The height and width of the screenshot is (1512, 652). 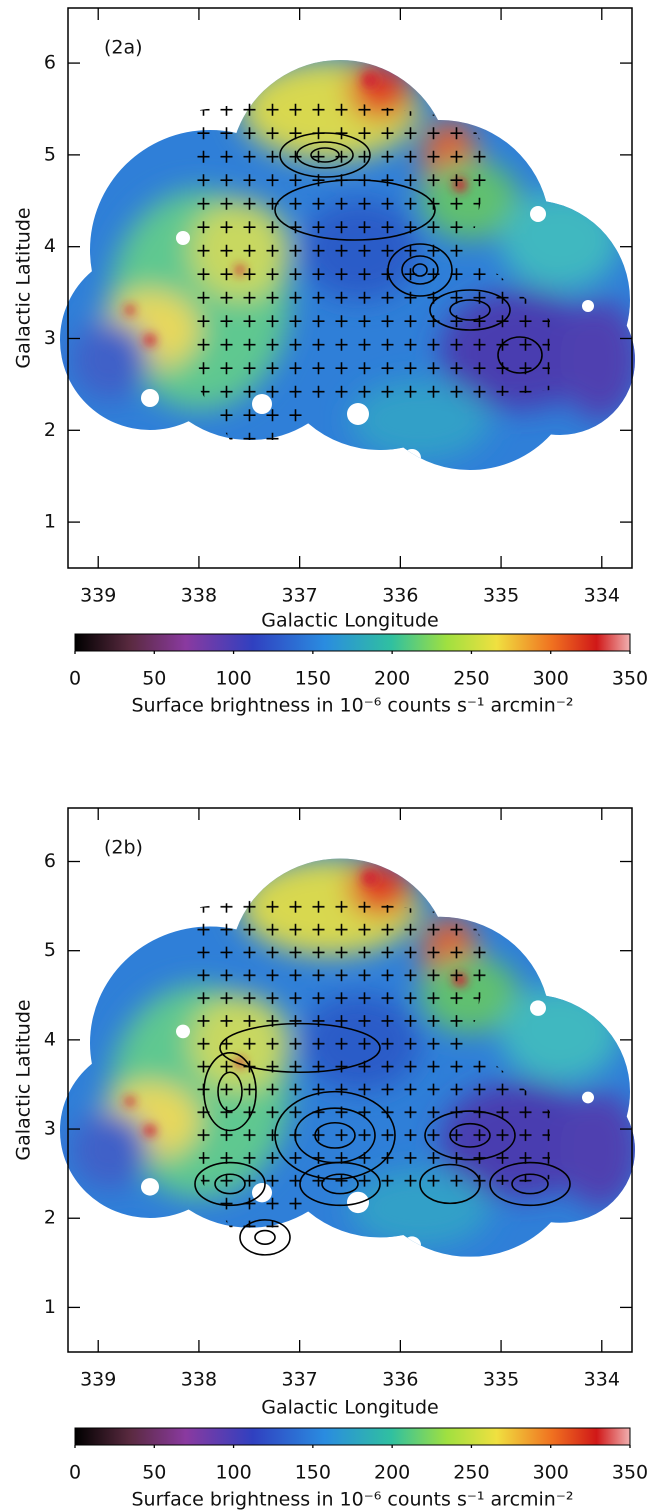 What do you see at coordinates (123, 48) in the screenshot?
I see `panel-label: (2a)` at bounding box center [123, 48].